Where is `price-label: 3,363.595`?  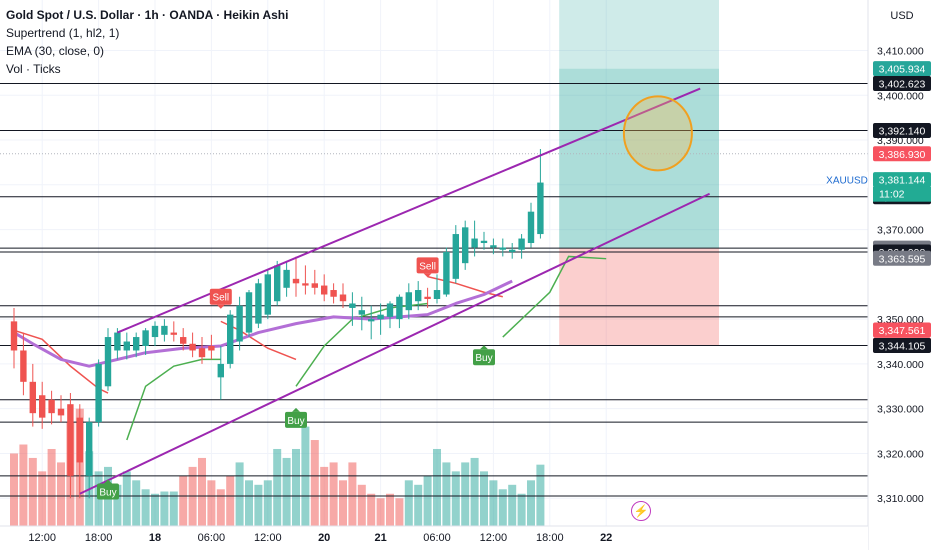
price-label: 3,363.595 is located at coordinates (902, 258).